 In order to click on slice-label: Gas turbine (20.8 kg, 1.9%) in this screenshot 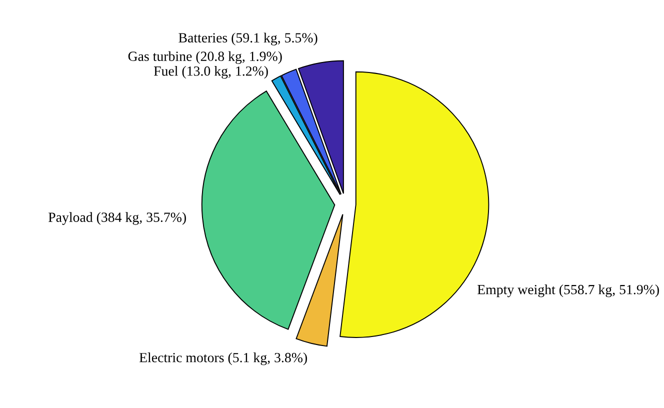, I will do `click(205, 57)`.